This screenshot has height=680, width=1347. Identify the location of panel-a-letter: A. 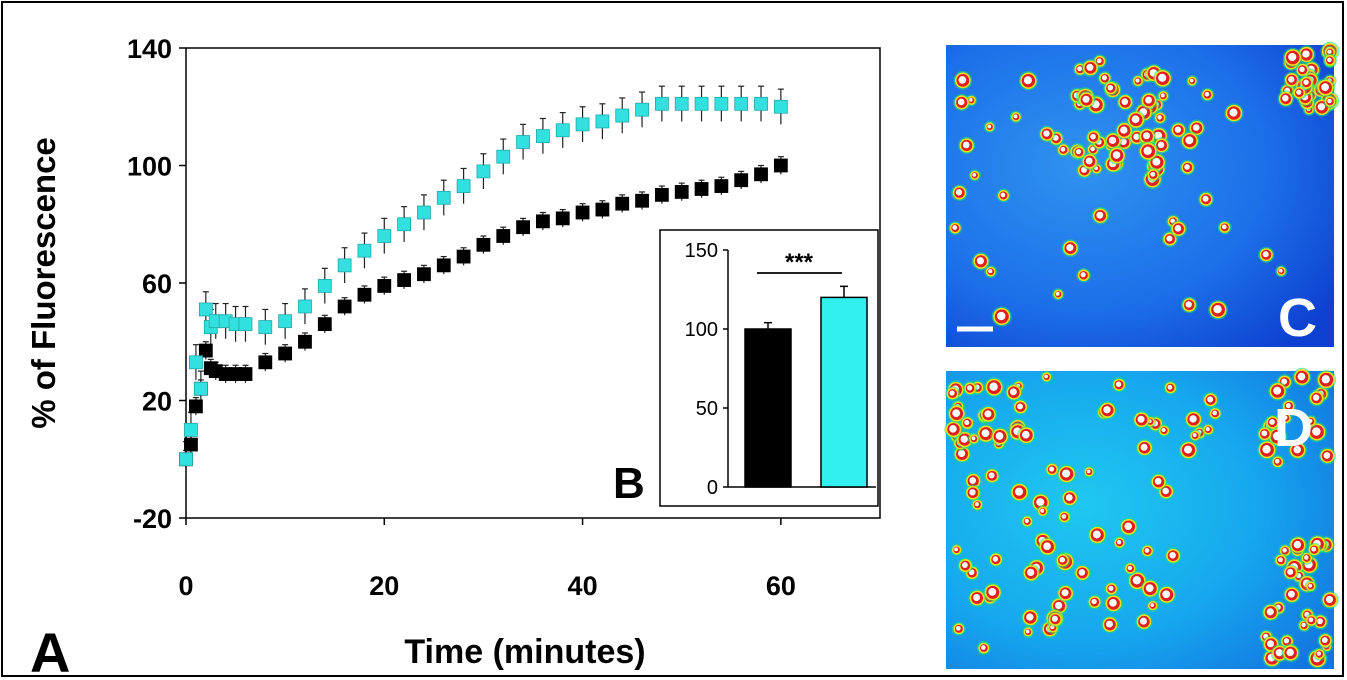
(50, 650).